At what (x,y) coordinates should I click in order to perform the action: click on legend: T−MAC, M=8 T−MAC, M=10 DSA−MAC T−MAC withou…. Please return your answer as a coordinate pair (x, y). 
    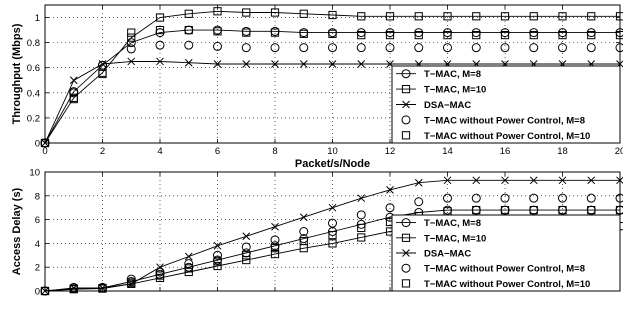
    Looking at the image, I should click on (506, 104).